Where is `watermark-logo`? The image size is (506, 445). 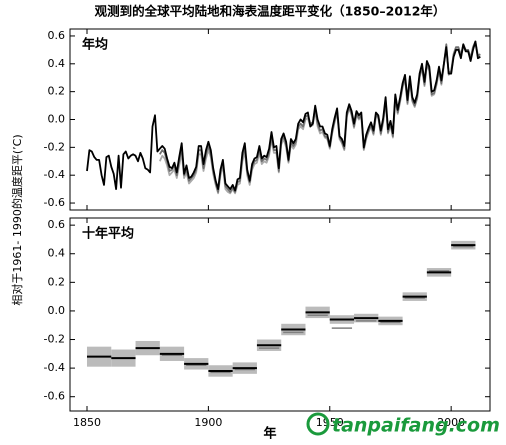
watermark-logo is located at coordinates (318, 424).